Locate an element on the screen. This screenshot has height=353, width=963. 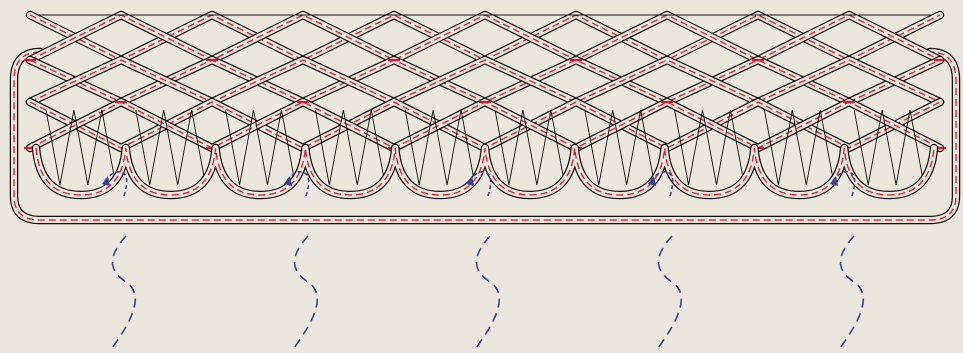
lattice-strand-b-1-centerline is located at coordinates (485, 81).